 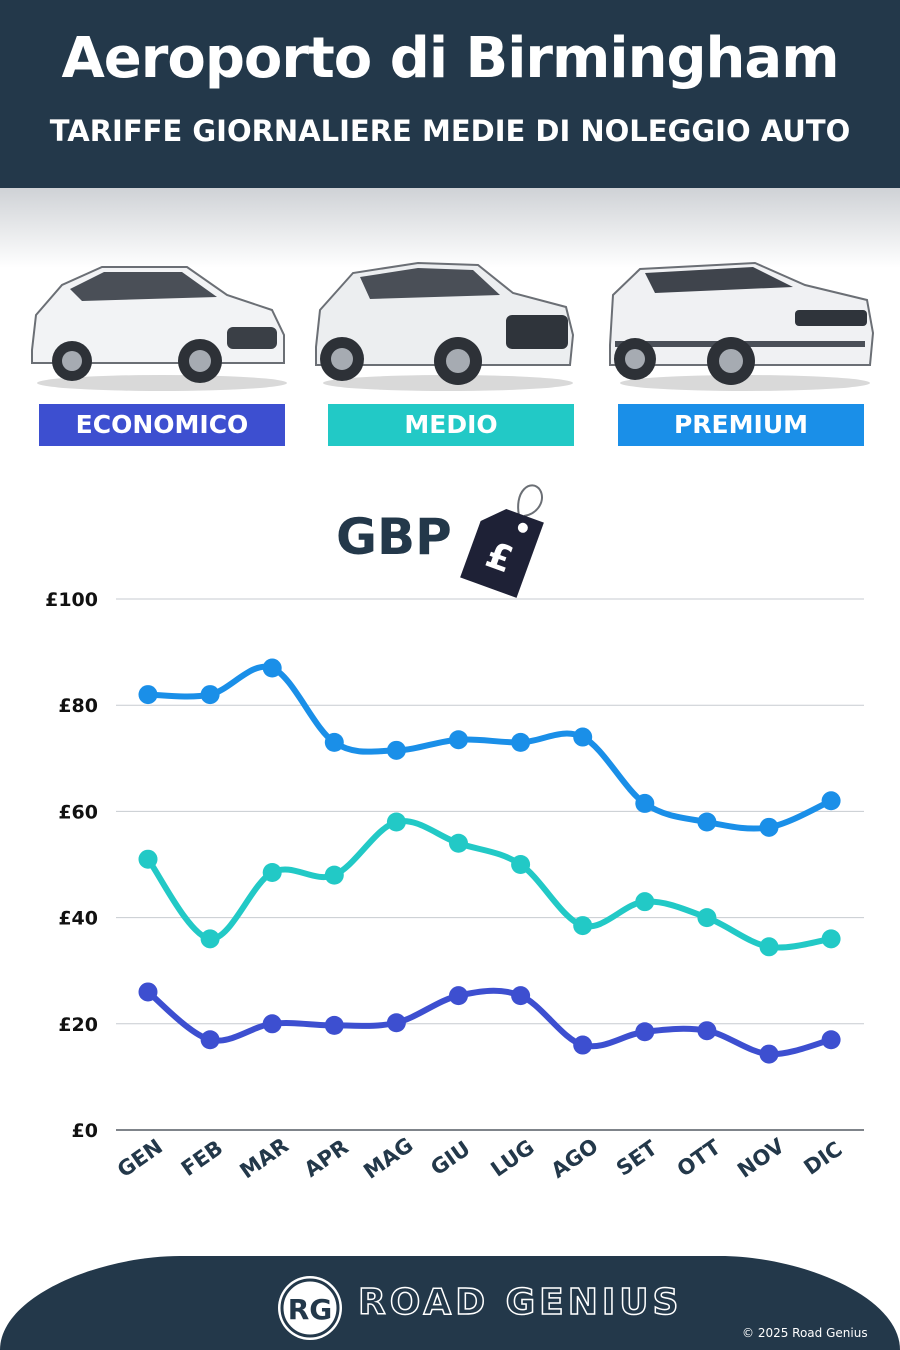 I want to click on page-title: Aeroporto di Birmingham, so click(x=450, y=58).